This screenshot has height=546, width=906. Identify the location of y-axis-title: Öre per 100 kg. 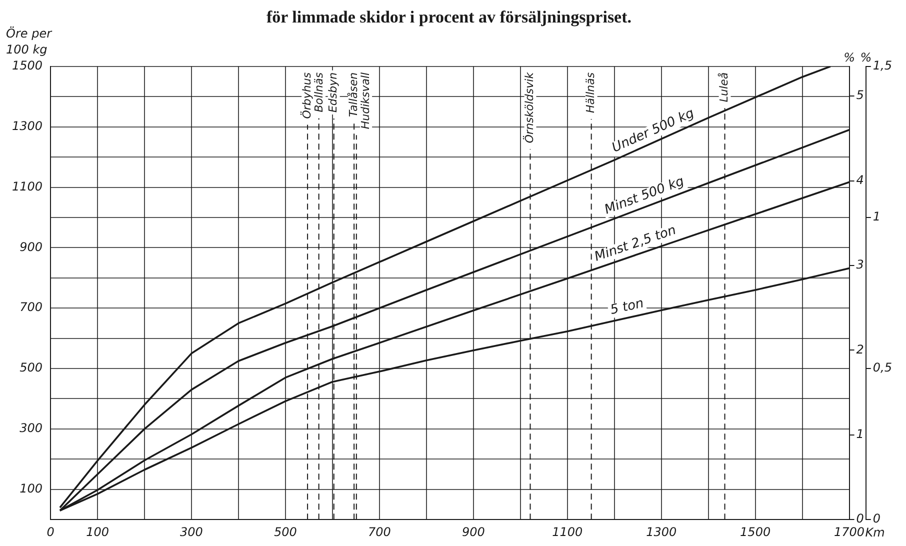
(29, 41).